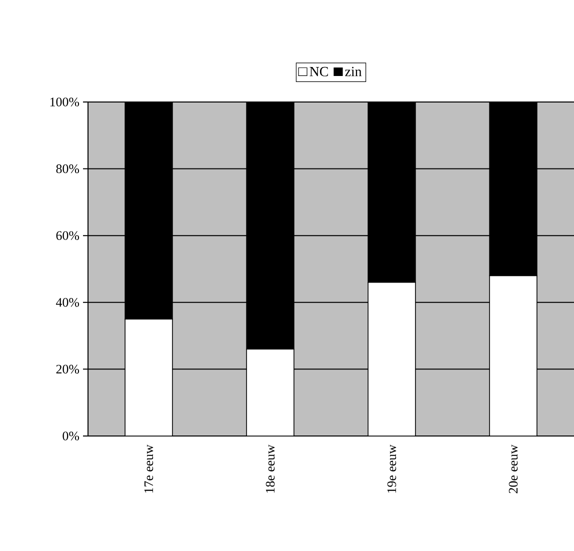 The height and width of the screenshot is (551, 574). Describe the element at coordinates (391, 468) in the screenshot. I see `x-tick-label: 19e eeuw` at that location.